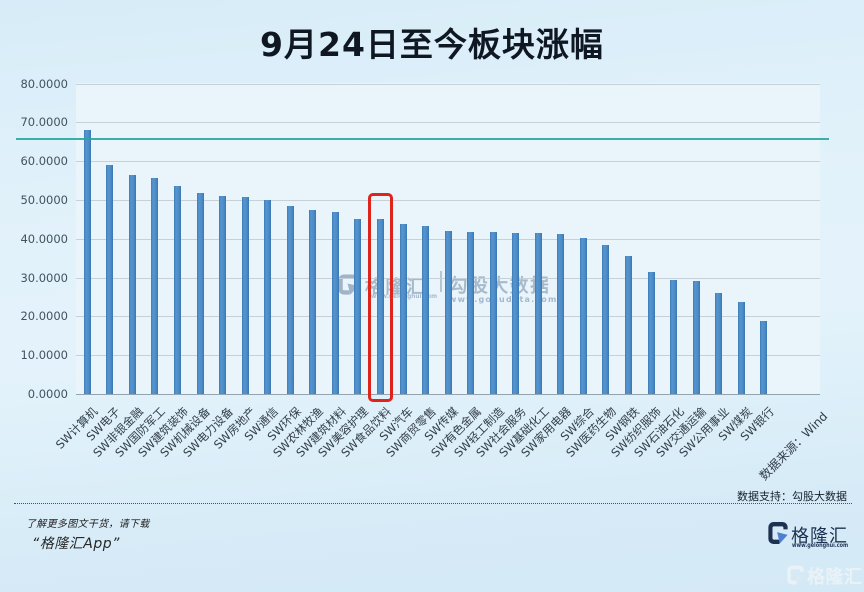  Describe the element at coordinates (163, 431) in the screenshot. I see `x-tick-label-SW建筑装饰: SW建筑装饰` at that location.